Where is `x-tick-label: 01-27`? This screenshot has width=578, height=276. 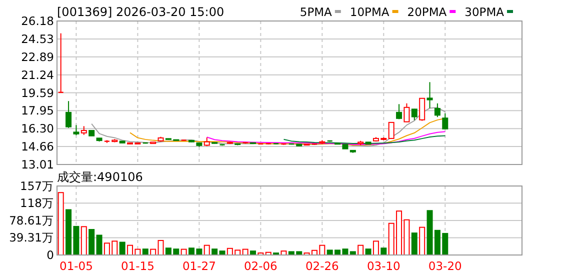
x-tick-label: 01-27 is located at coordinates (199, 266).